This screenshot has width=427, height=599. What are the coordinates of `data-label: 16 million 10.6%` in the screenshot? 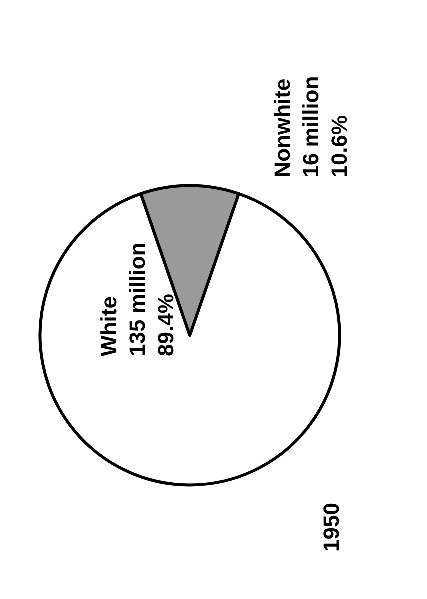 It's located at (325, 127).